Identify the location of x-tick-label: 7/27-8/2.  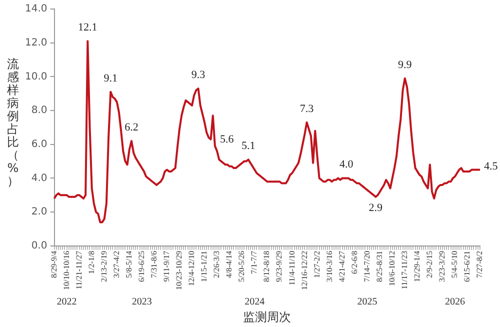
(479, 264).